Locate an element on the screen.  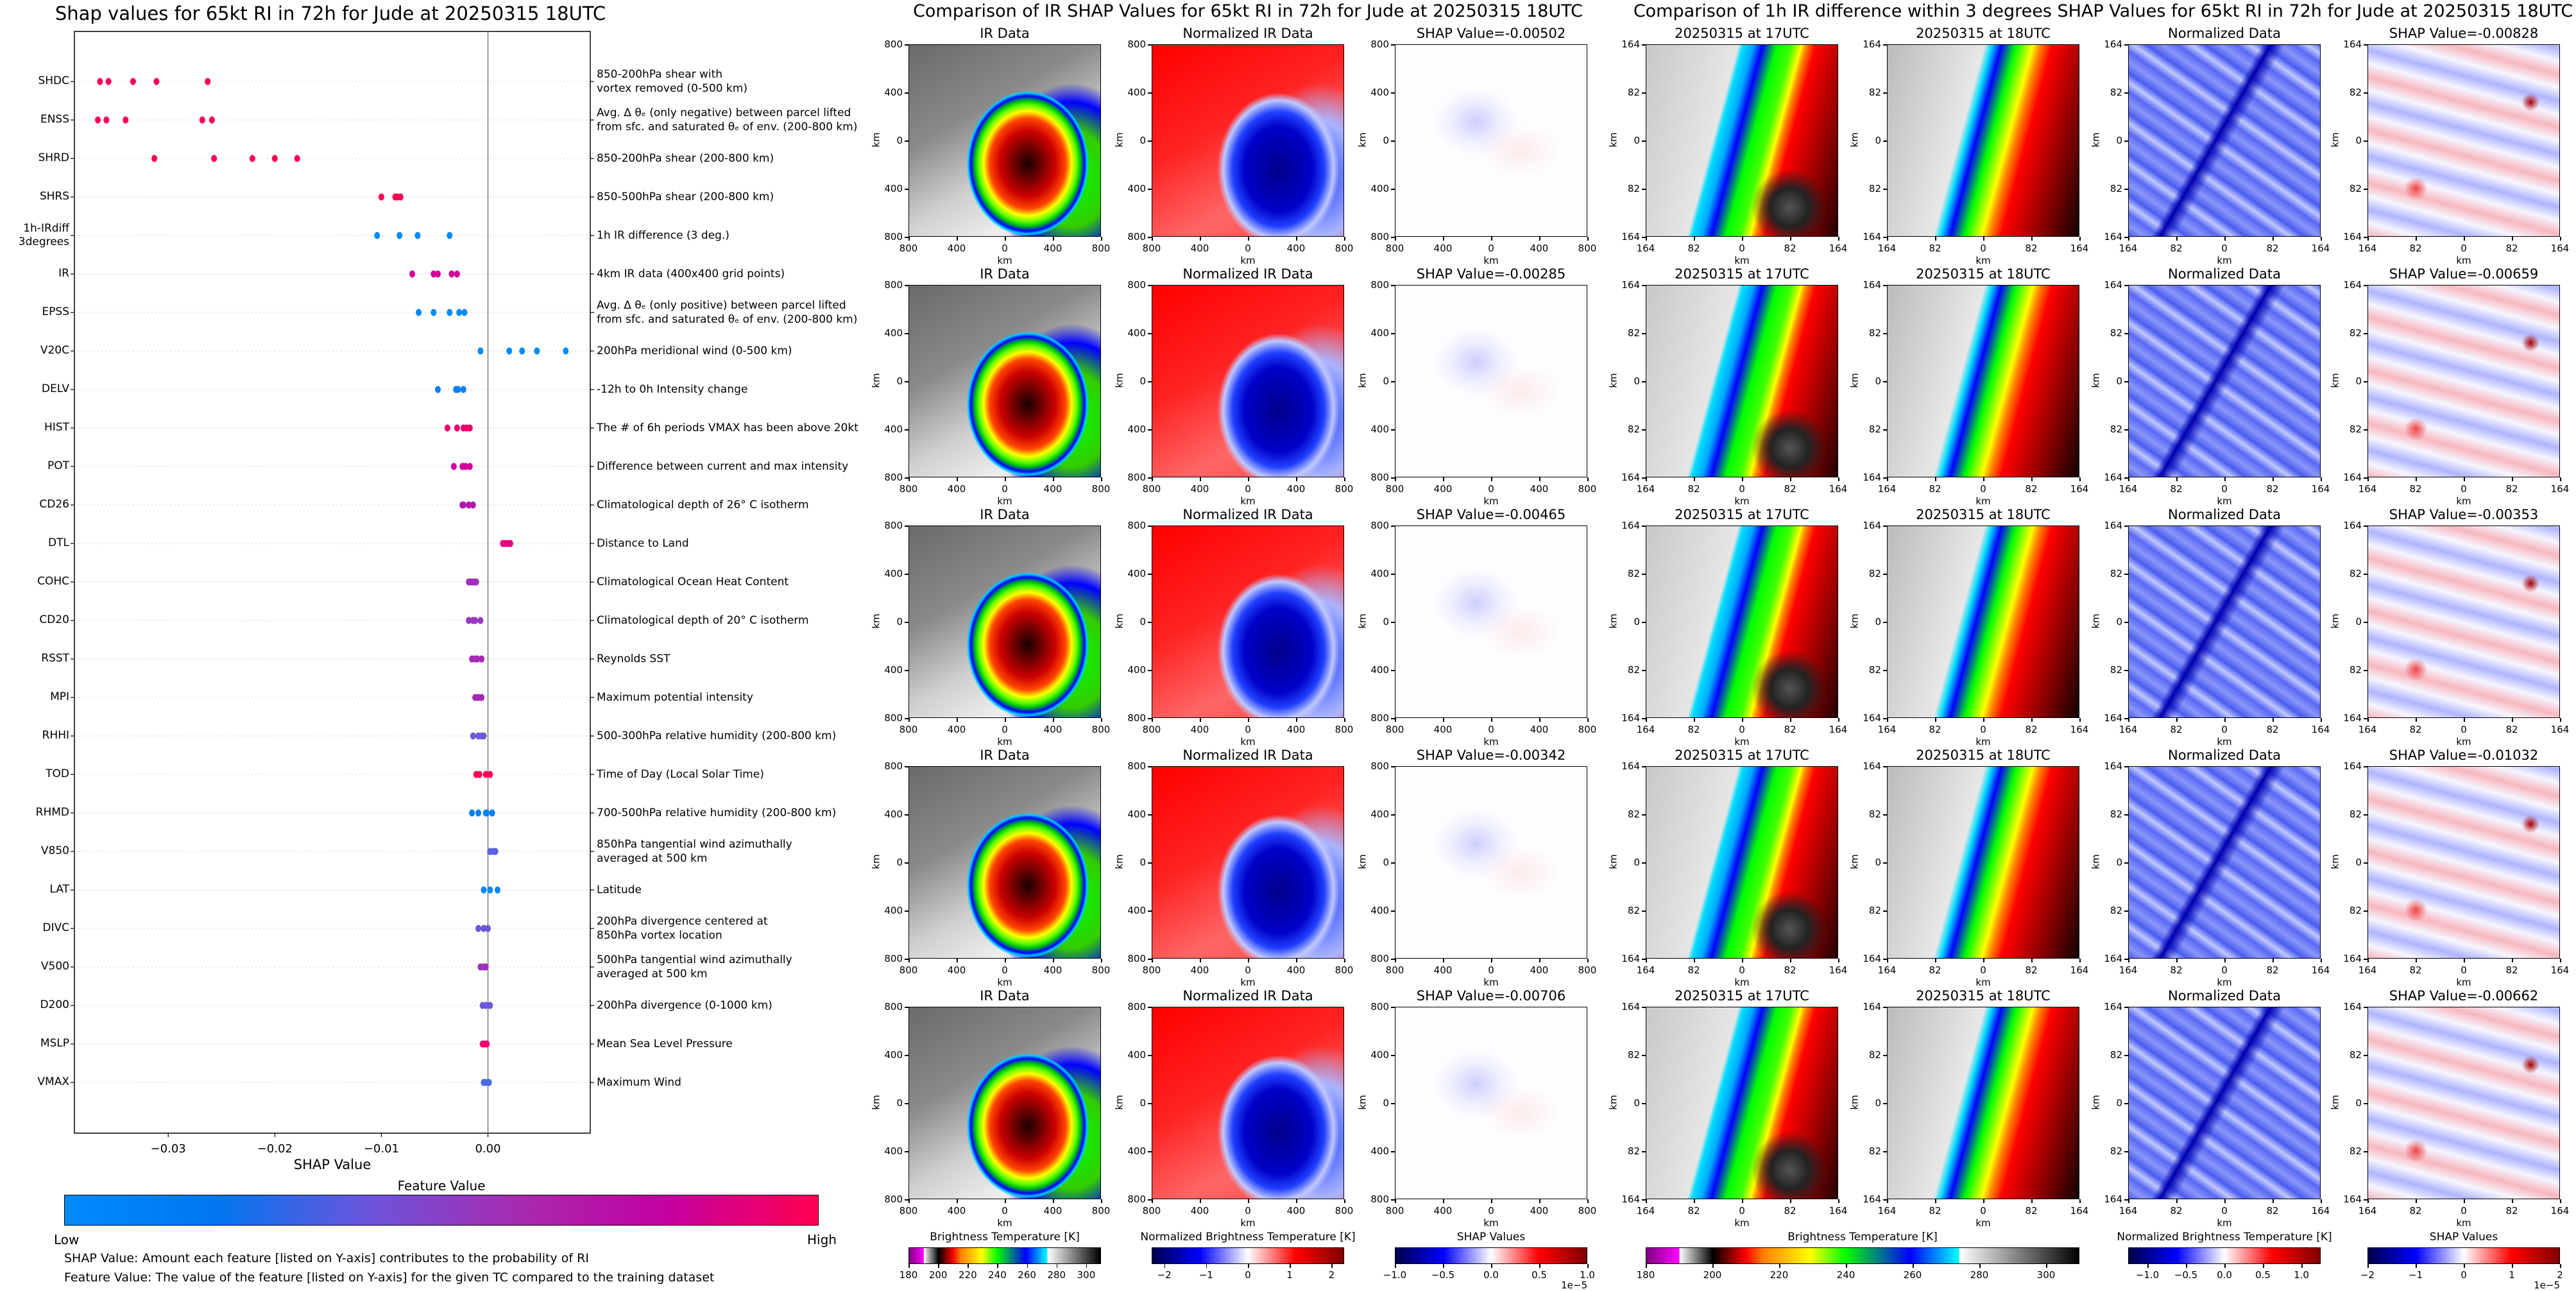
feature-name-label: RHMD is located at coordinates (52, 812).